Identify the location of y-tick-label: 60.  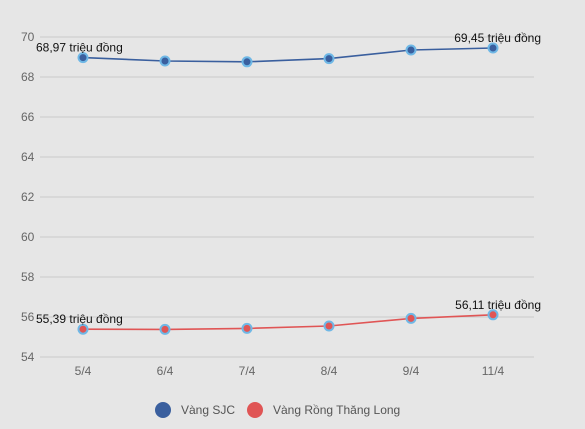
(28, 237).